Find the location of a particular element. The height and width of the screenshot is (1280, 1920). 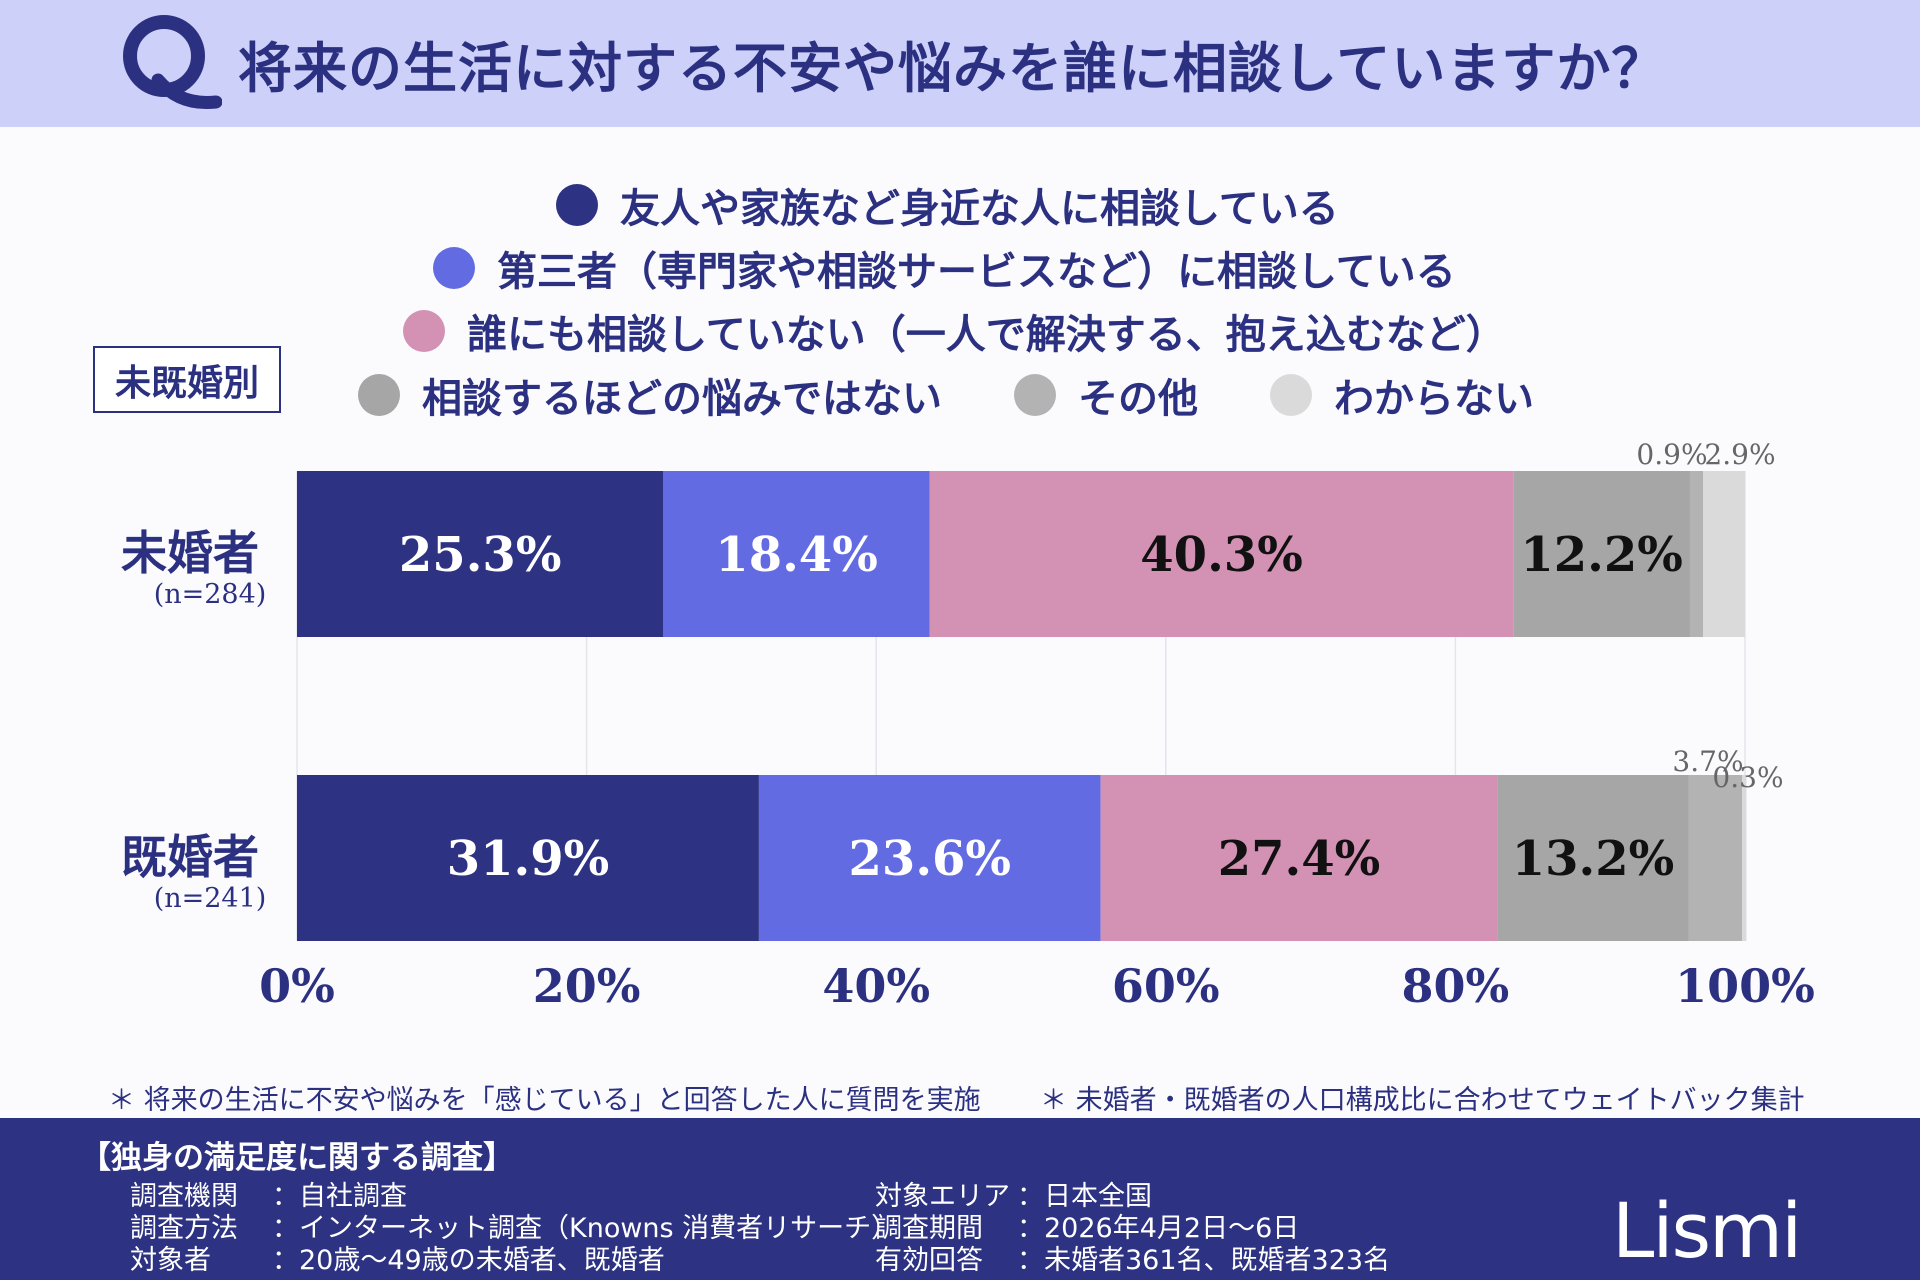

legend-row-1: 友人や家族など身近な人に相談している is located at coordinates (983, 205).